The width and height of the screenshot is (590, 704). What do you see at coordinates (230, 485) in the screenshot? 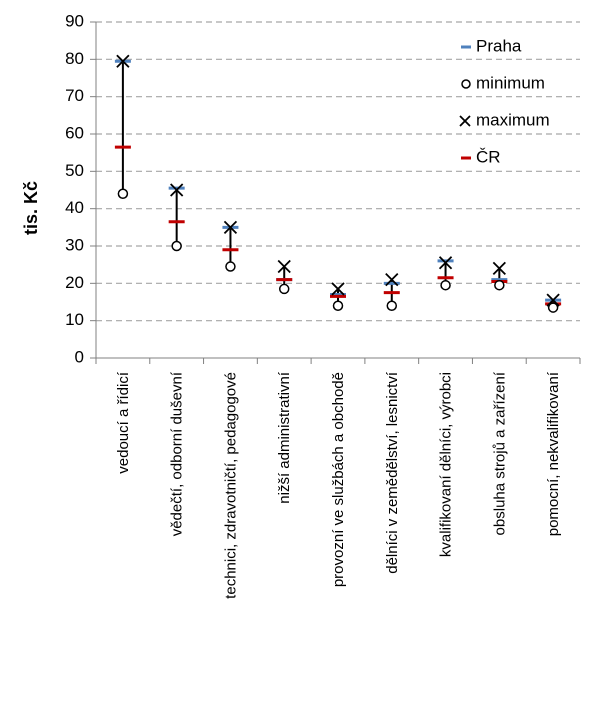
I see `x-category-label: technici, zdravotničtí, pedagogové` at bounding box center [230, 485].